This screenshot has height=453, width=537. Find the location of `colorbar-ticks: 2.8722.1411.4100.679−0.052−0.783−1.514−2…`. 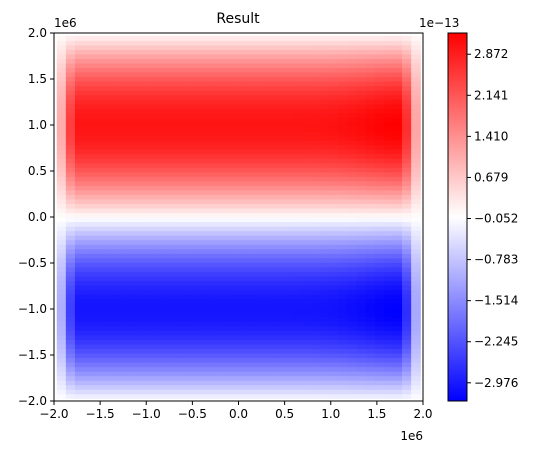

colorbar-ticks: 2.8722.1411.4100.679−0.052−0.783−1.514−2… is located at coordinates (492, 218).